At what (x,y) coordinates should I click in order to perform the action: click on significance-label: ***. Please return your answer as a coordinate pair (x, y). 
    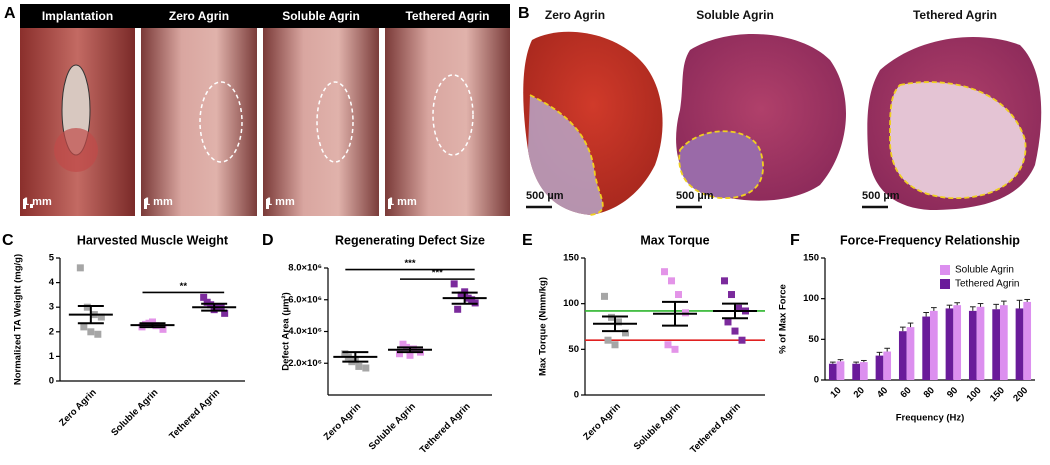
    Looking at the image, I should click on (409, 263).